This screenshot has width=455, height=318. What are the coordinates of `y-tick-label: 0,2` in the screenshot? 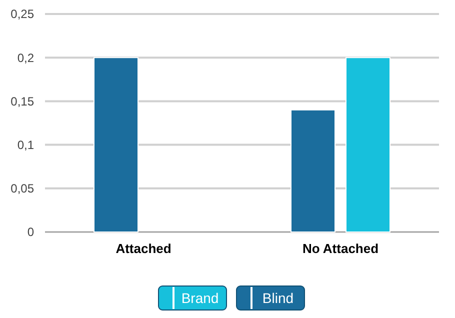 It's located at (25, 57).